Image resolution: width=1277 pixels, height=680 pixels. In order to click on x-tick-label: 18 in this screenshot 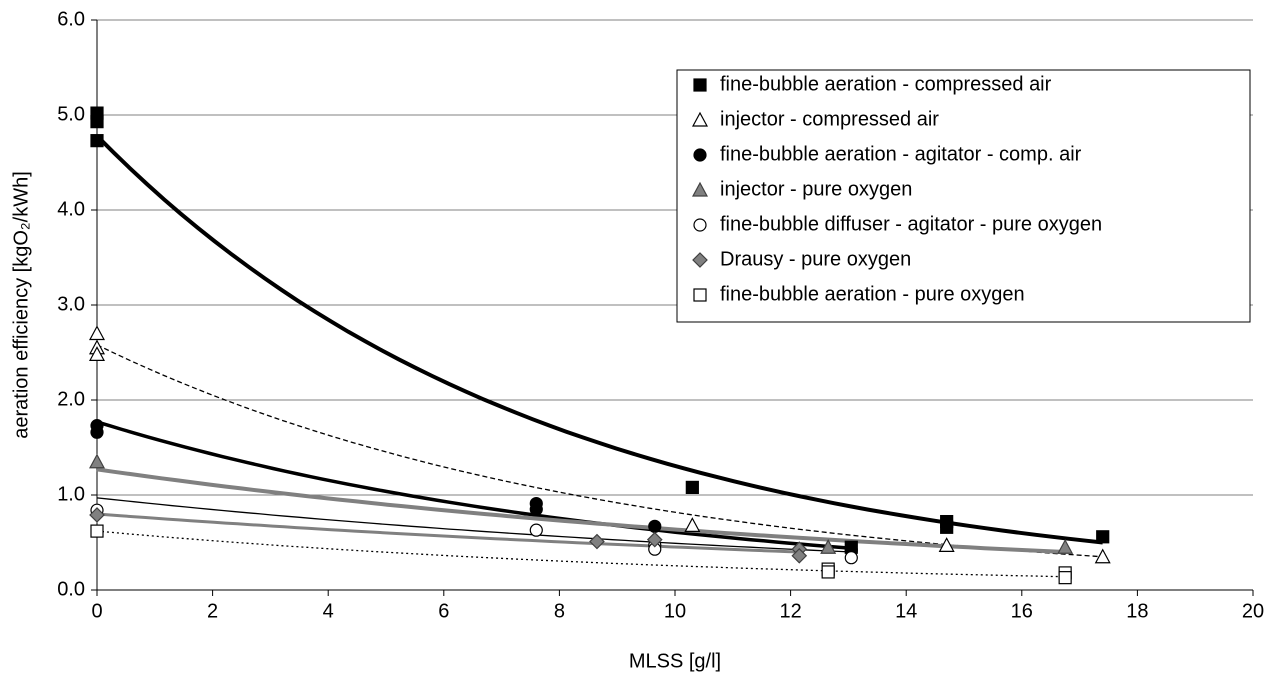, I will do `click(1137, 611)`.